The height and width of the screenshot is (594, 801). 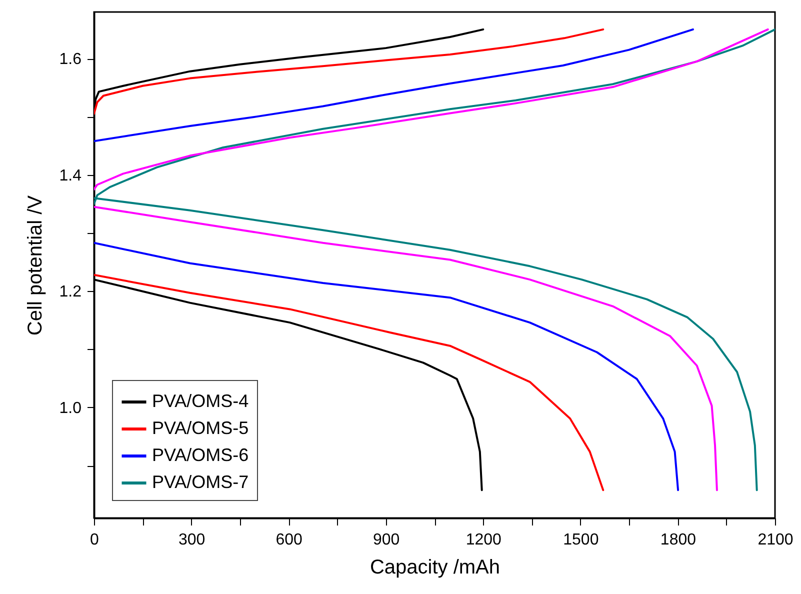 I want to click on y-tick-label: 1.0, so click(x=70, y=408).